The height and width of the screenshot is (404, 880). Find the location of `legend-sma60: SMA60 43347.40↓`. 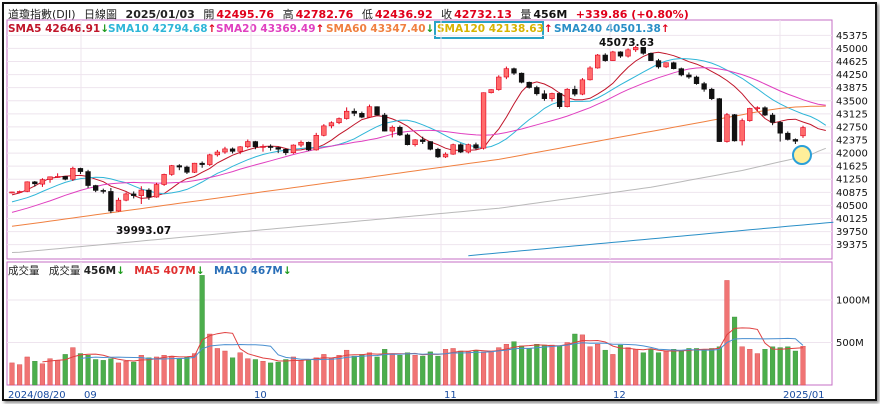

legend-sma60: SMA60 43347.40↓ is located at coordinates (380, 29).